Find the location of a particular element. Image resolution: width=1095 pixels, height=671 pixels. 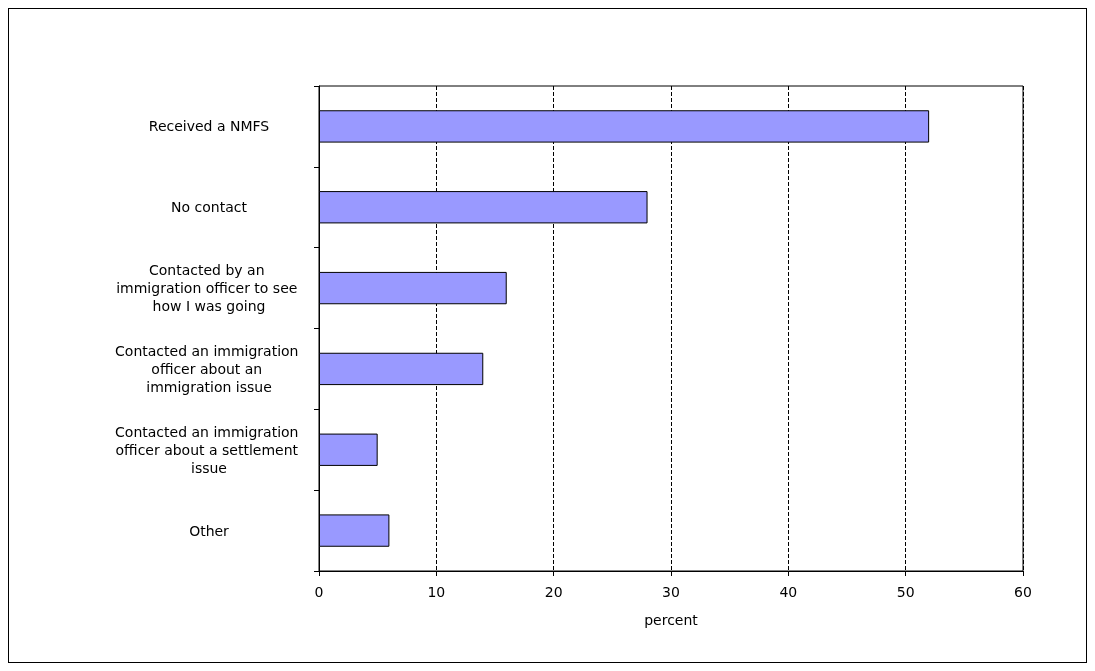

x-tick-label: 0 is located at coordinates (319, 592).